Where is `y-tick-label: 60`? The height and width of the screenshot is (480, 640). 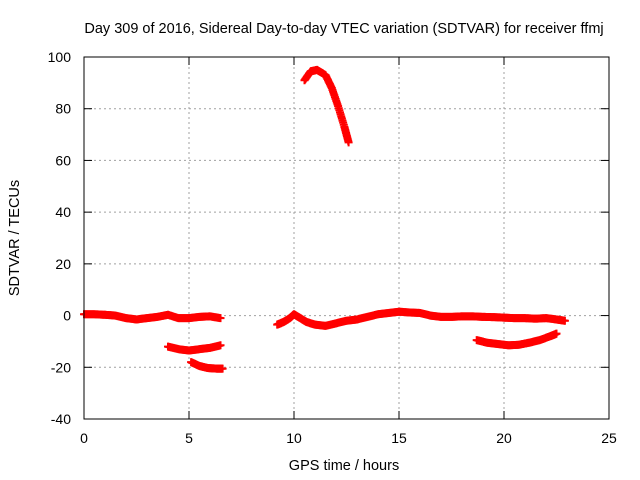
y-tick-label: 60 is located at coordinates (63, 160).